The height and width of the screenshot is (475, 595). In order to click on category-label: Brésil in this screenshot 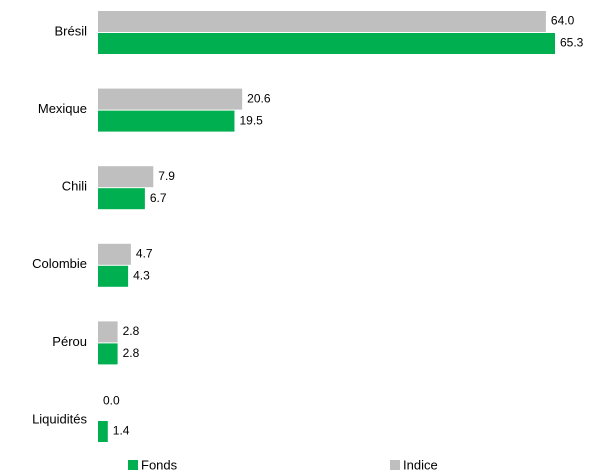, I will do `click(70, 30)`.